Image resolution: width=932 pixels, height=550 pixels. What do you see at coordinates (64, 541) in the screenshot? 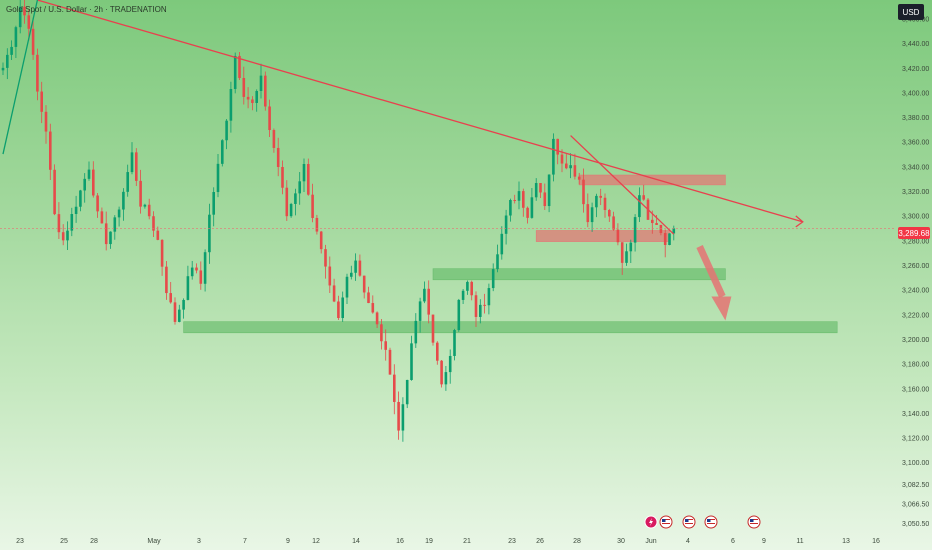
I see `x-tick-label: 25` at bounding box center [64, 541].